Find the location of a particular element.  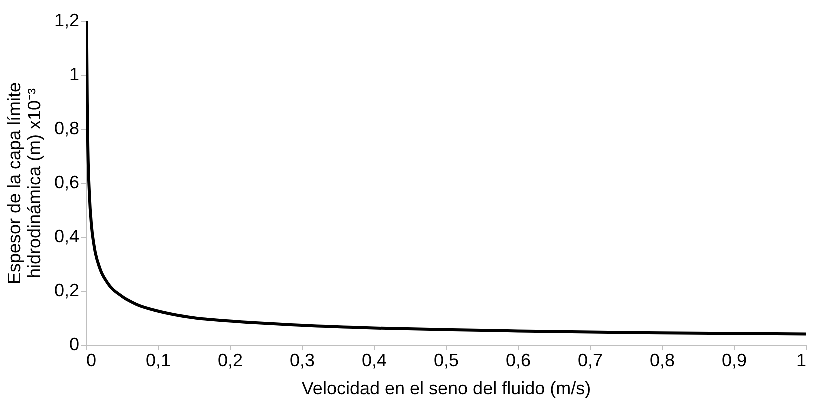

x-axis-title: Velocidad en el seno del fluido (m/s) is located at coordinates (447, 388).